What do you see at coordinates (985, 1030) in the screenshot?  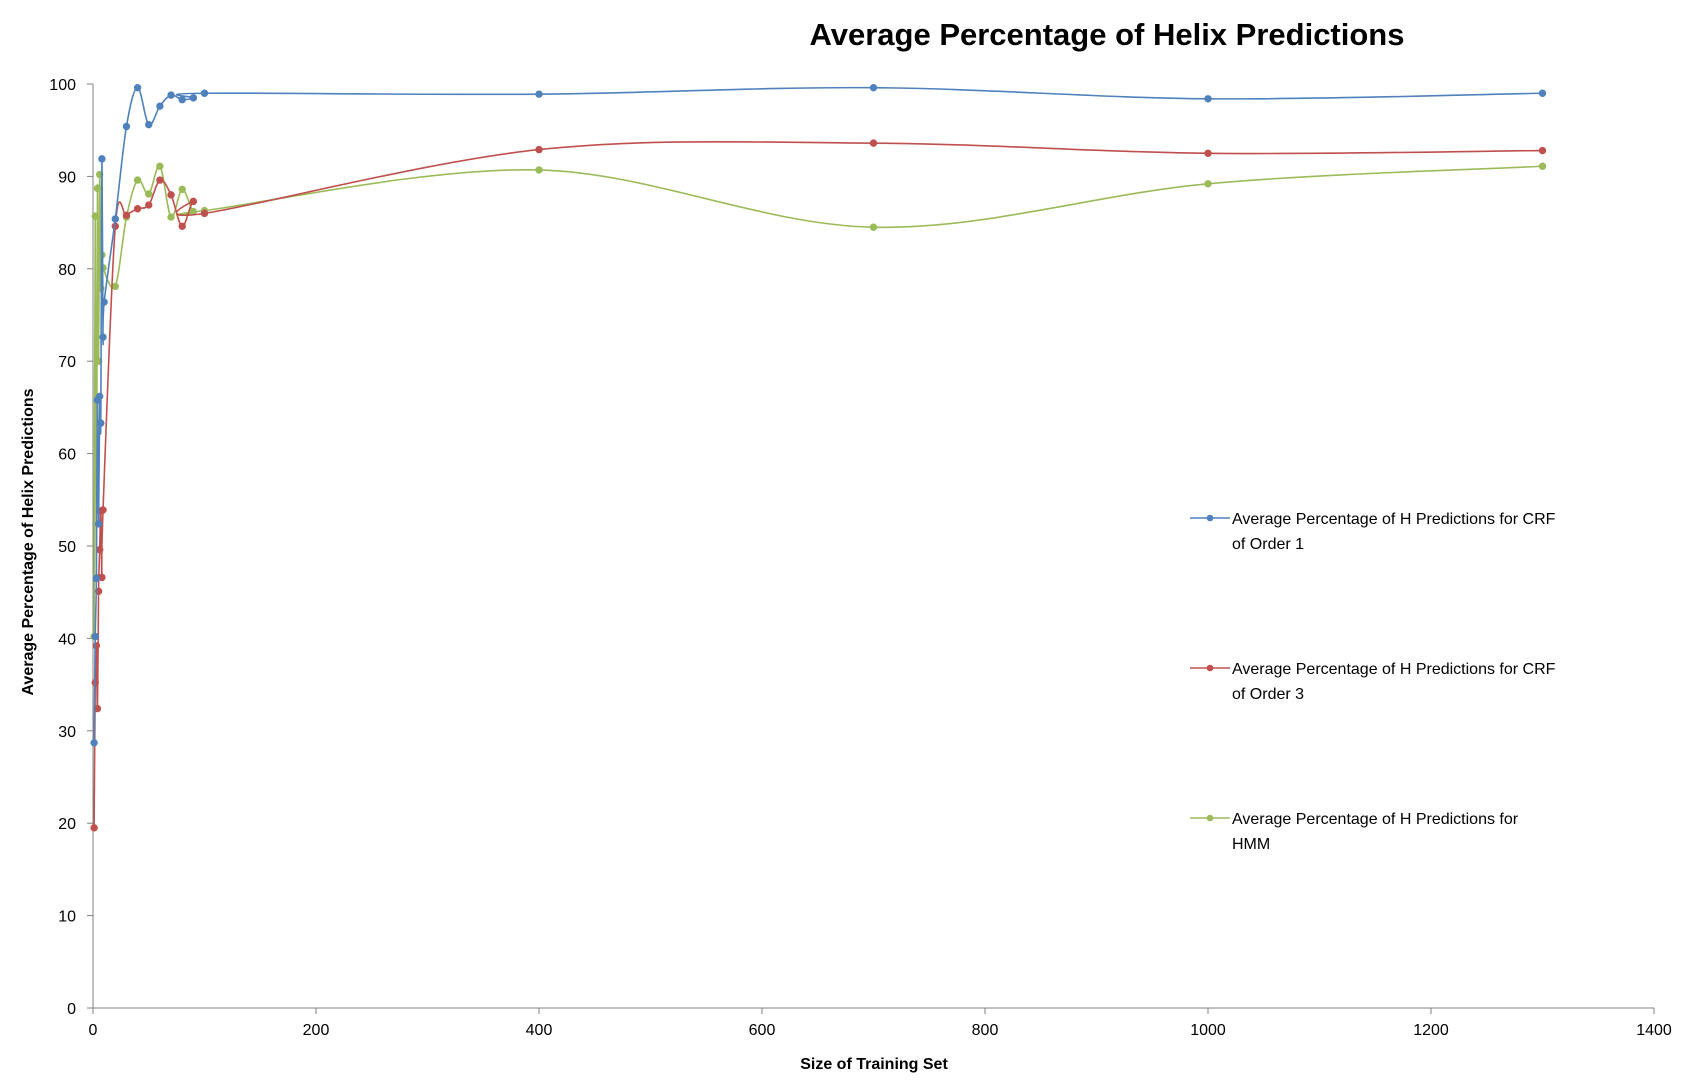 I see `x-tick-label: 800` at bounding box center [985, 1030].